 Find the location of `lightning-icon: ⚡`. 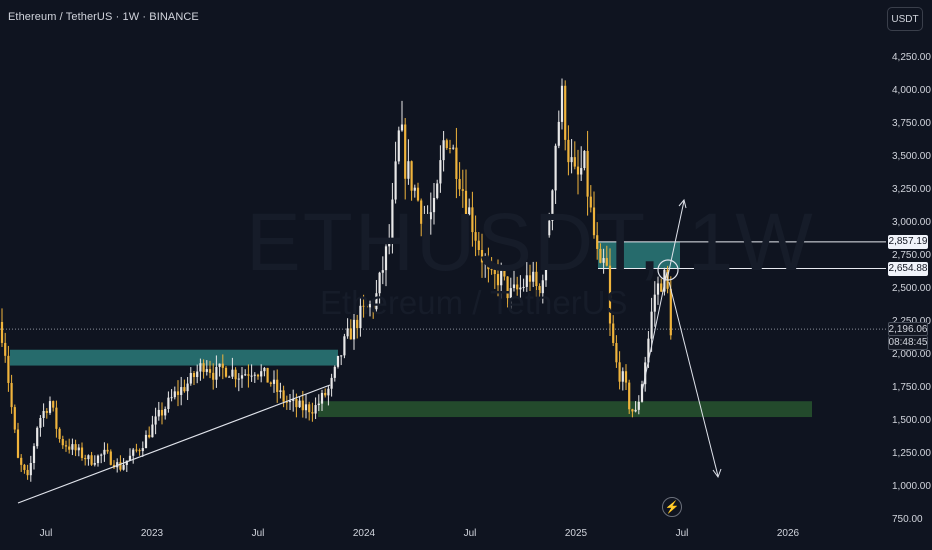

lightning-icon: ⚡ is located at coordinates (672, 507).